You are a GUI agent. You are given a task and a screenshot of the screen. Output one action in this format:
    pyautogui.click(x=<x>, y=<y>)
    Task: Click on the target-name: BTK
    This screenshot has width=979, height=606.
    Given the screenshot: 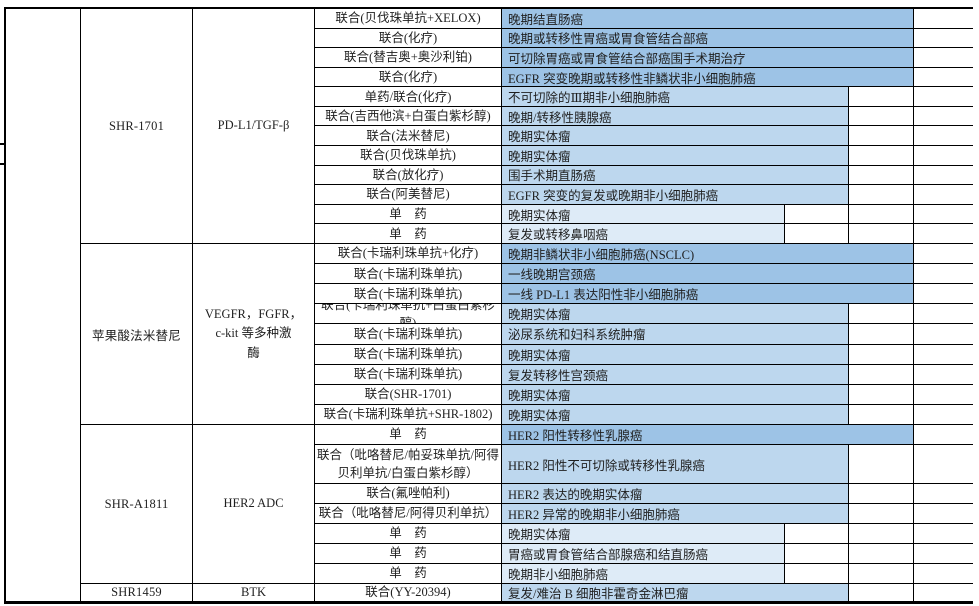 What is the action you would take?
    pyautogui.click(x=254, y=592)
    